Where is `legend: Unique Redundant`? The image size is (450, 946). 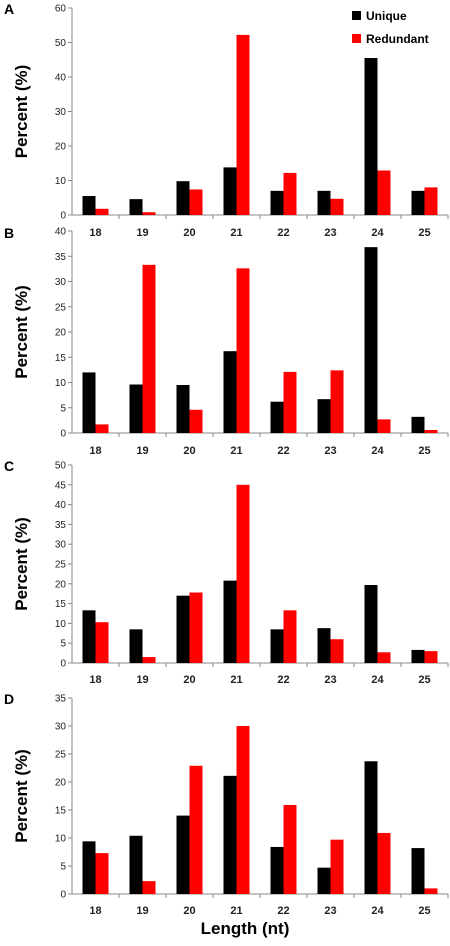 legend: Unique Redundant is located at coordinates (390, 27).